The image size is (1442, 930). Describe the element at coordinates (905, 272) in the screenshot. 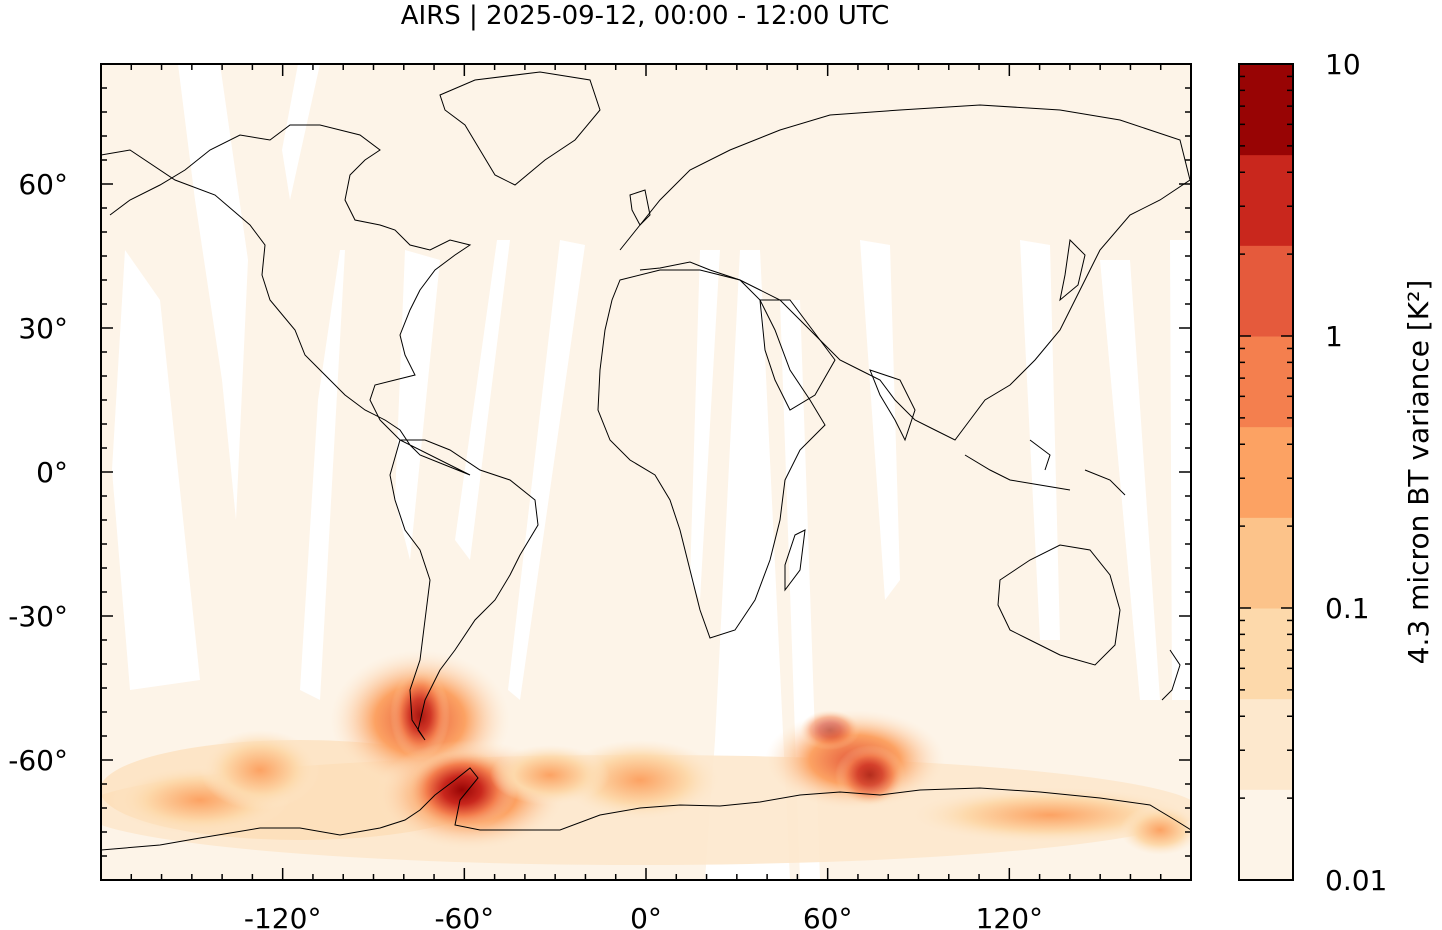

I see `eurasia-coast` at that location.